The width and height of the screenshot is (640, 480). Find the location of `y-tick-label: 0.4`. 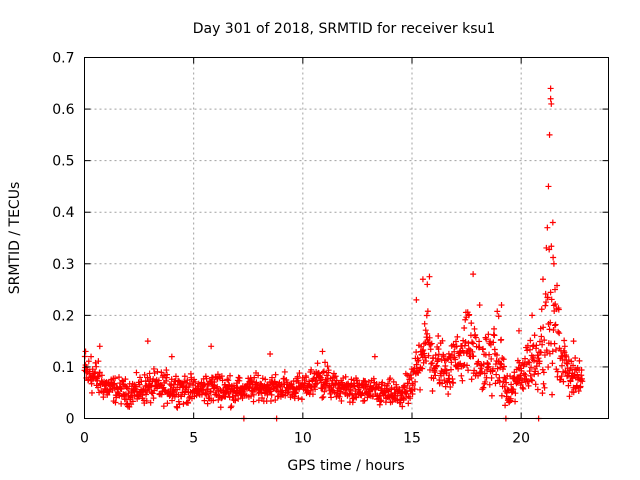

y-tick-label: 0.4 is located at coordinates (63, 213).